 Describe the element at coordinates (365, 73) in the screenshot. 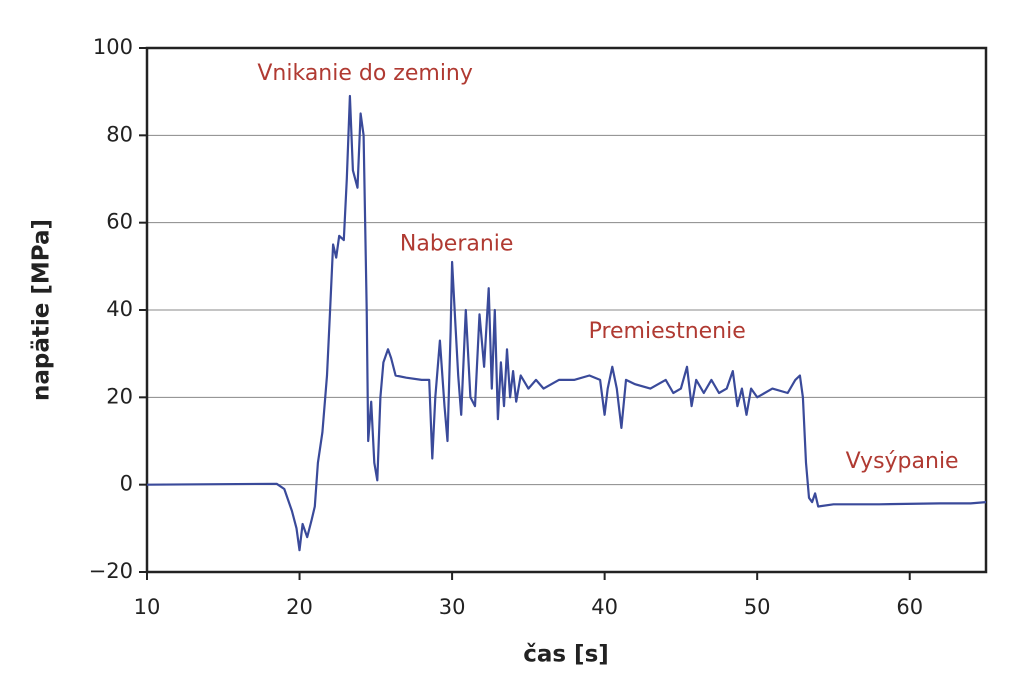

I see `annotation: Vnikanie do zeminy` at that location.